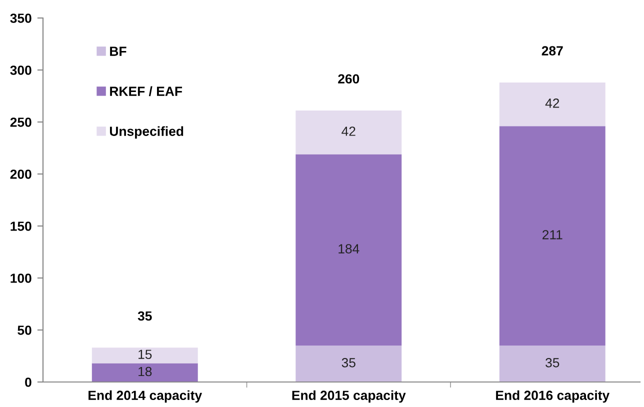 The width and height of the screenshot is (644, 407). Describe the element at coordinates (21, 18) in the screenshot. I see `y-tick-label: 350` at that location.